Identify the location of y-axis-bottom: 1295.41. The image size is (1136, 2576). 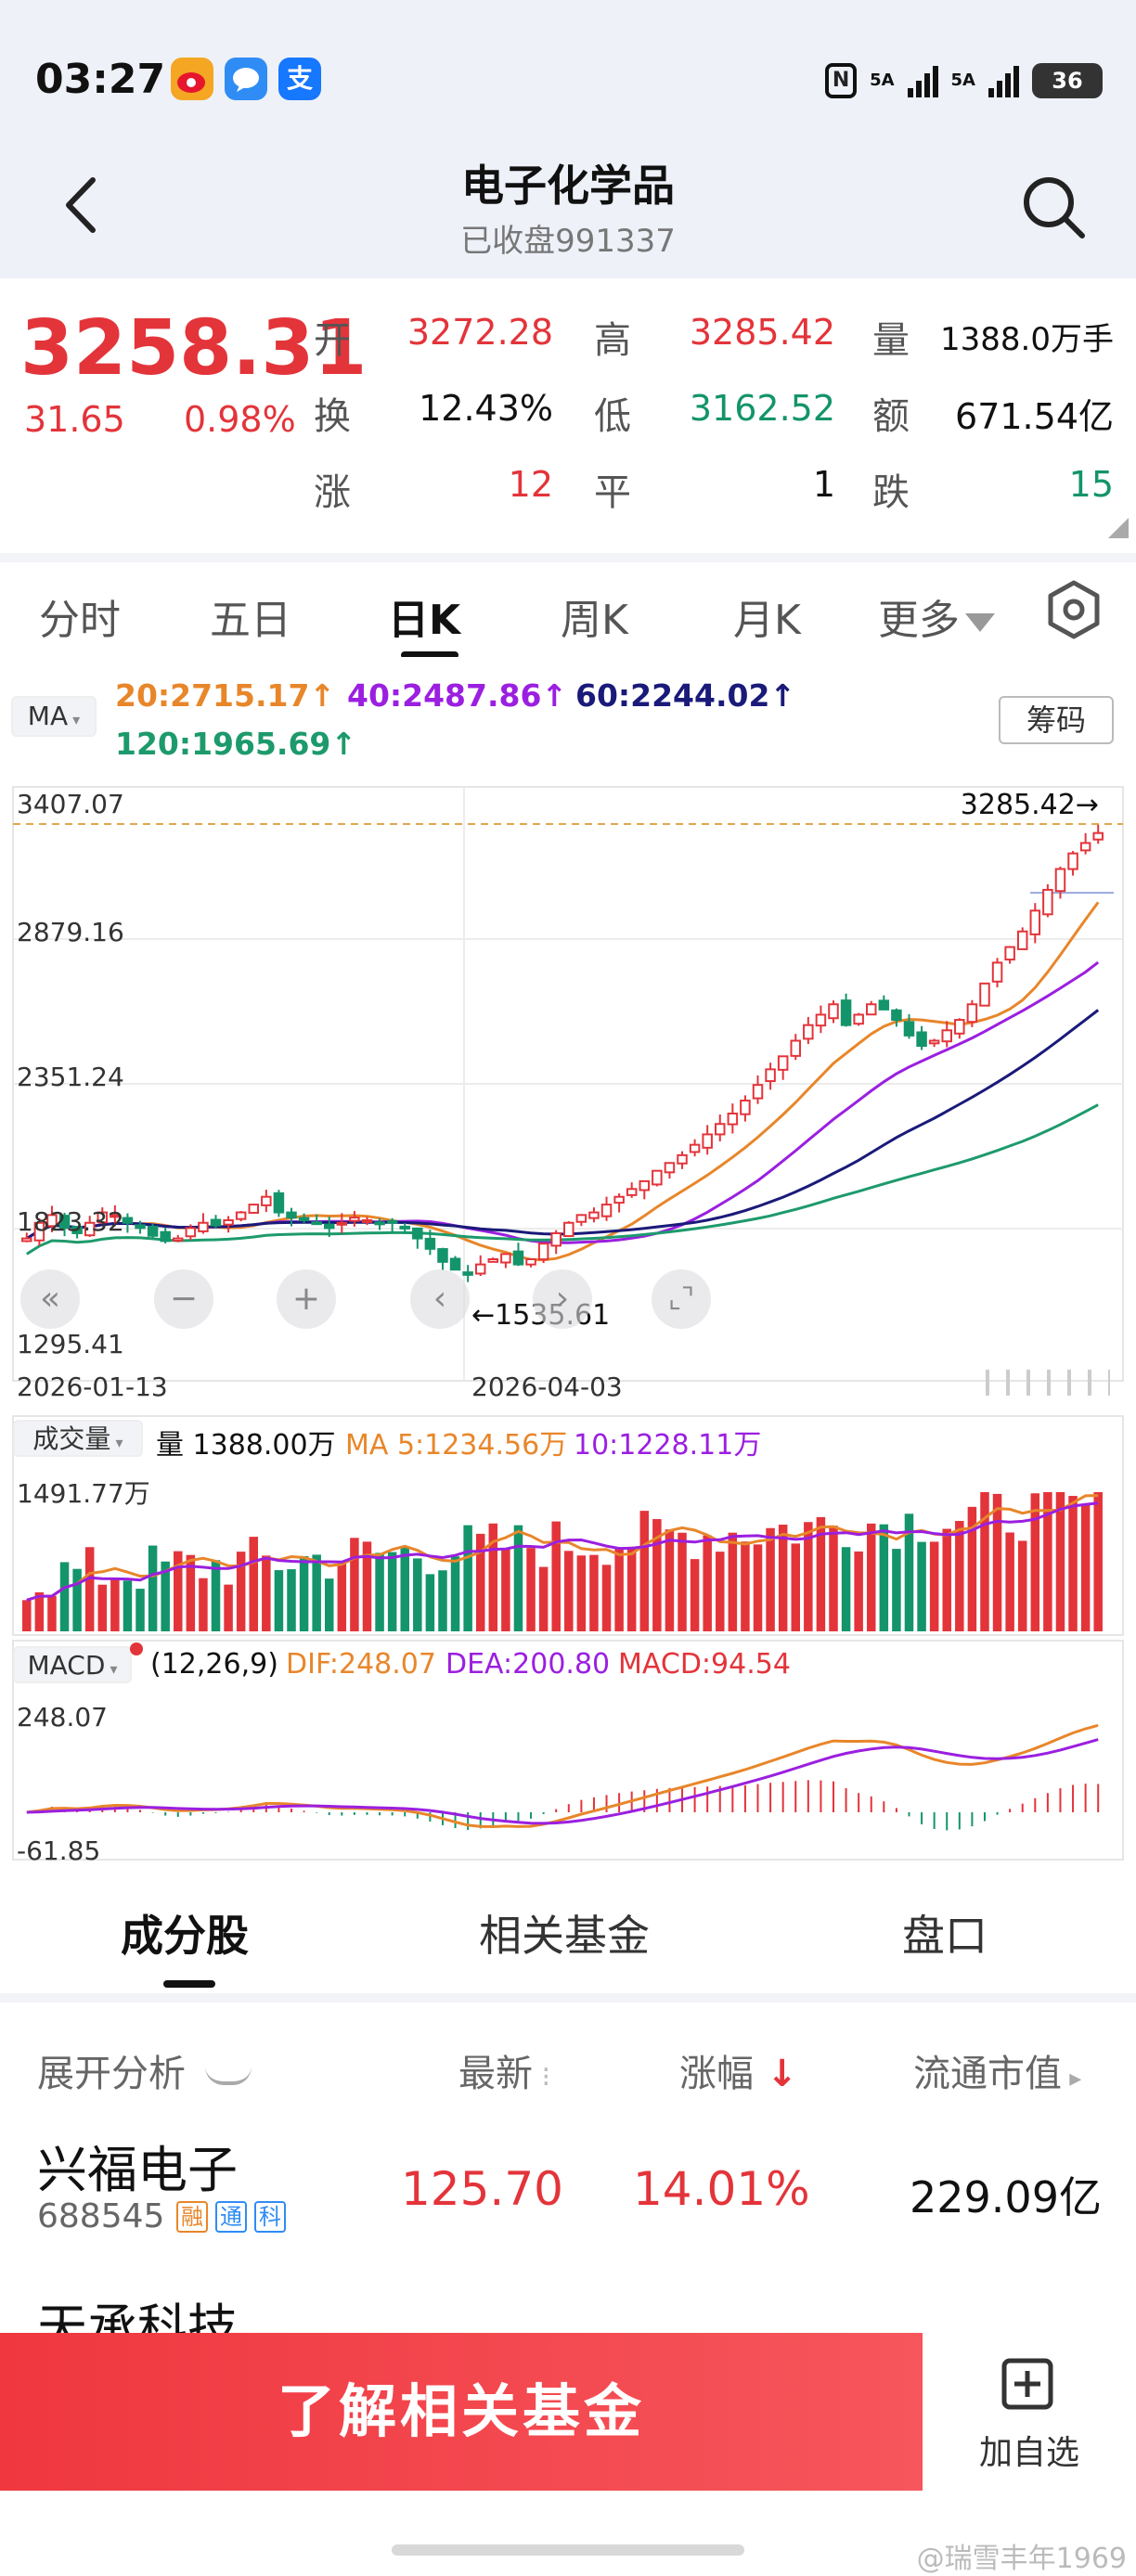
(70, 1344).